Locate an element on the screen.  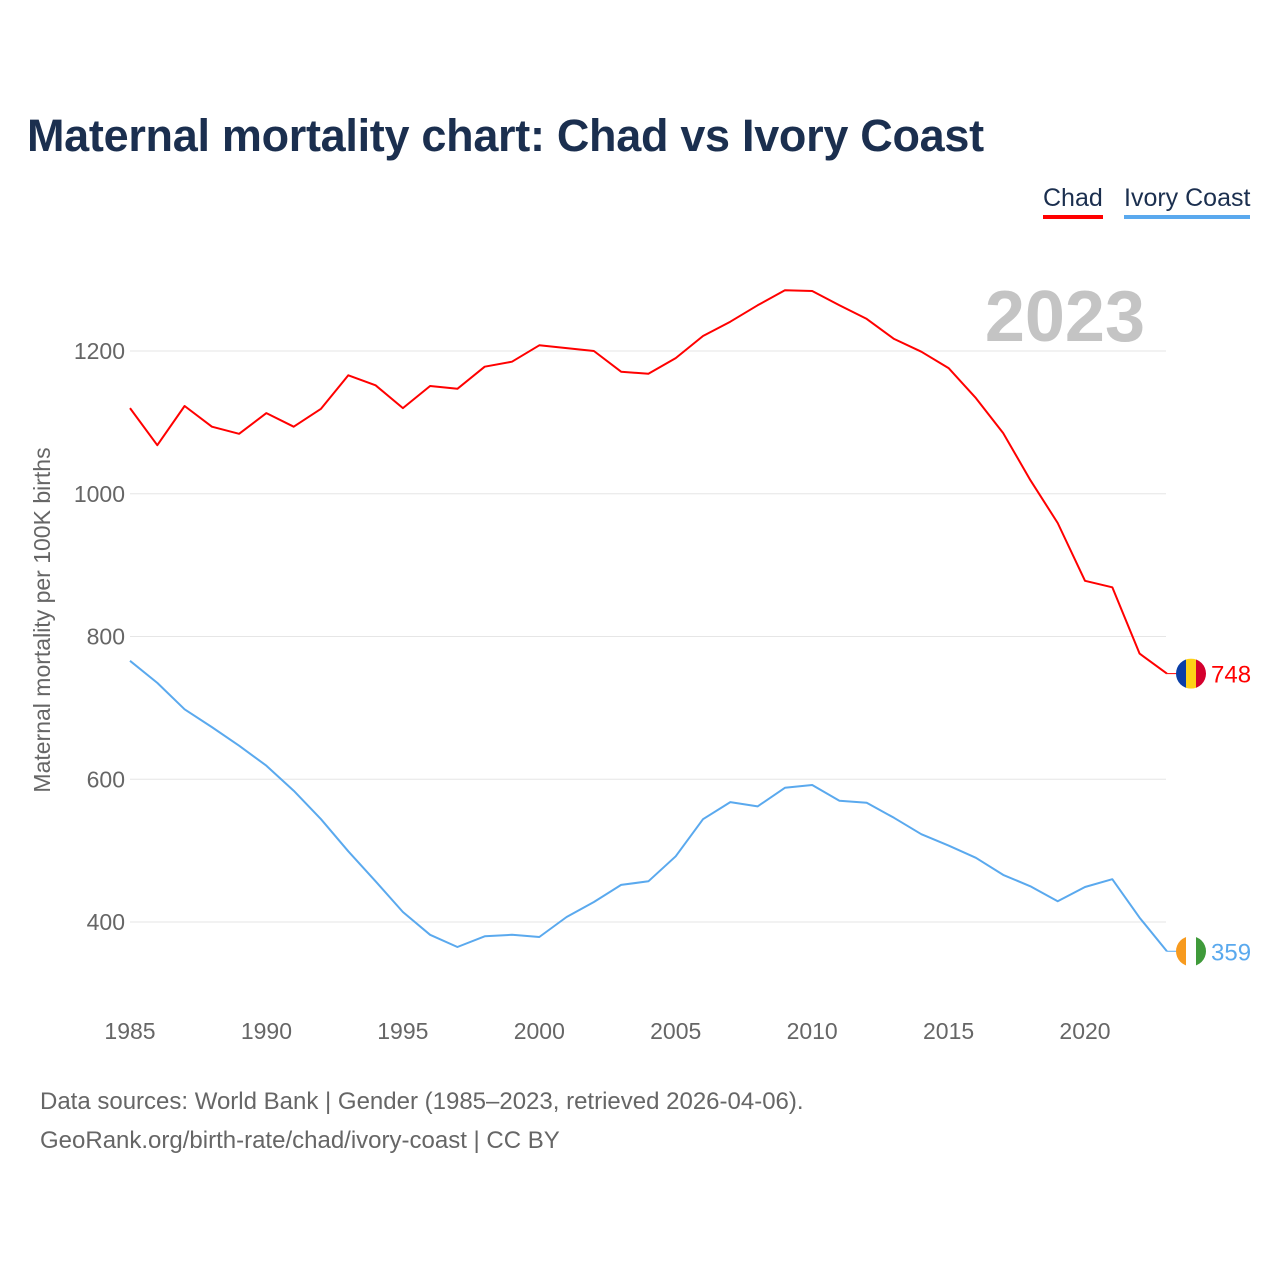
legend-ivory-coast: Ivory Coast is located at coordinates (1187, 201).